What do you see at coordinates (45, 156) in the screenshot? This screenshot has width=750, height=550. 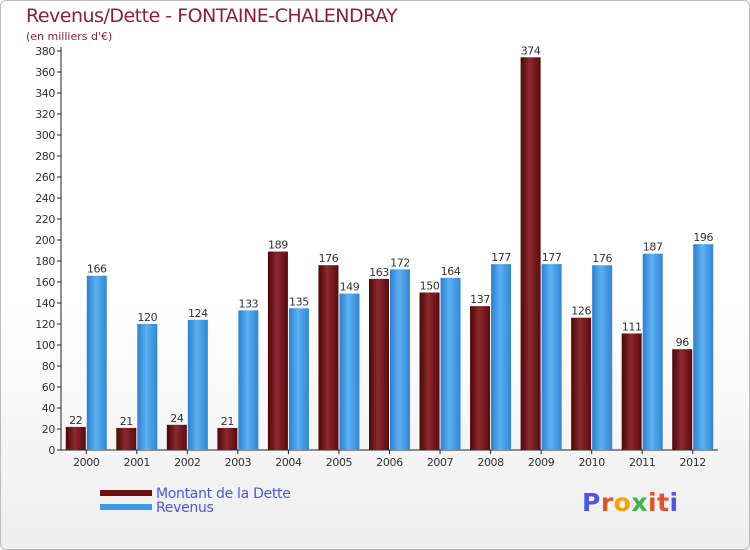 I see `y-tick-label: 280` at bounding box center [45, 156].